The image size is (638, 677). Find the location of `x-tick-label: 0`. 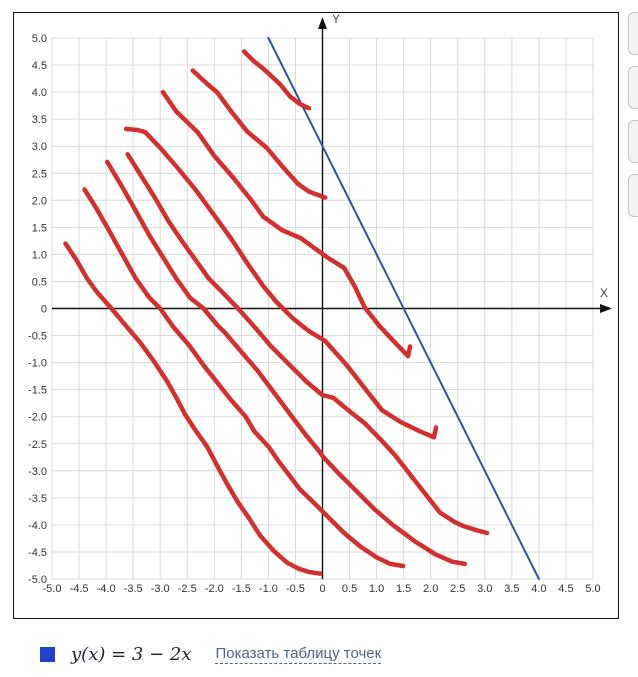

x-tick-label: 0 is located at coordinates (322, 589).